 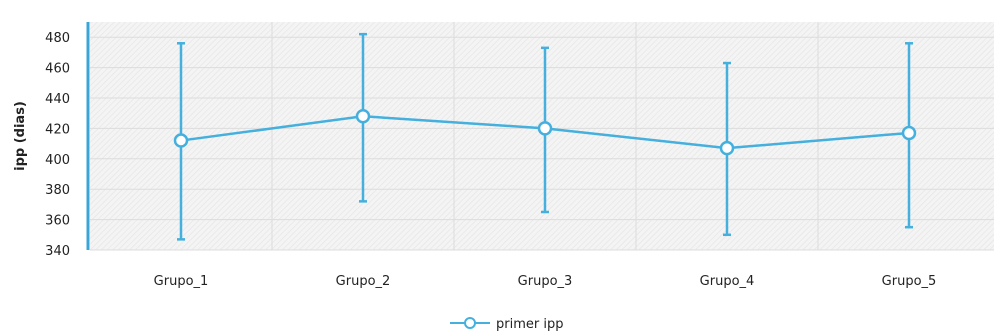 I want to click on y-tick-label: 380, so click(x=57, y=190).